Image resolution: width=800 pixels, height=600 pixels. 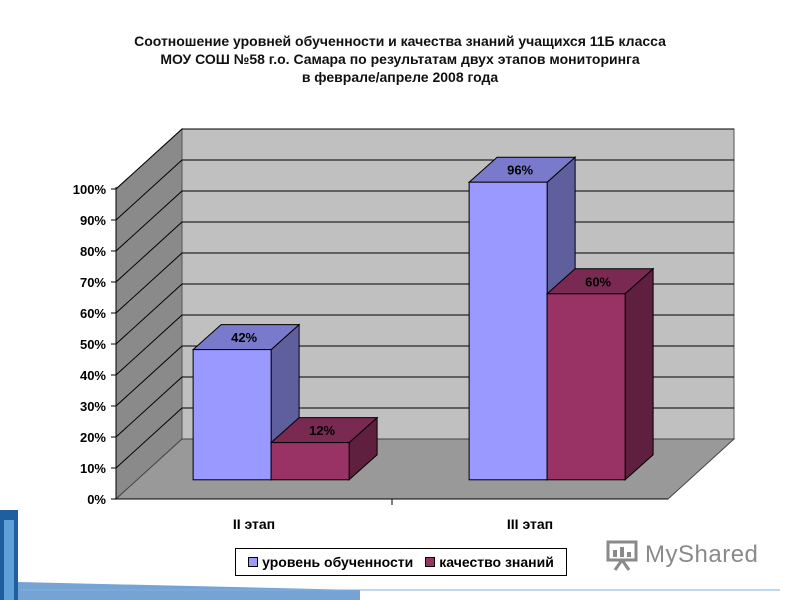 I want to click on bar-side, so click(x=639, y=374).